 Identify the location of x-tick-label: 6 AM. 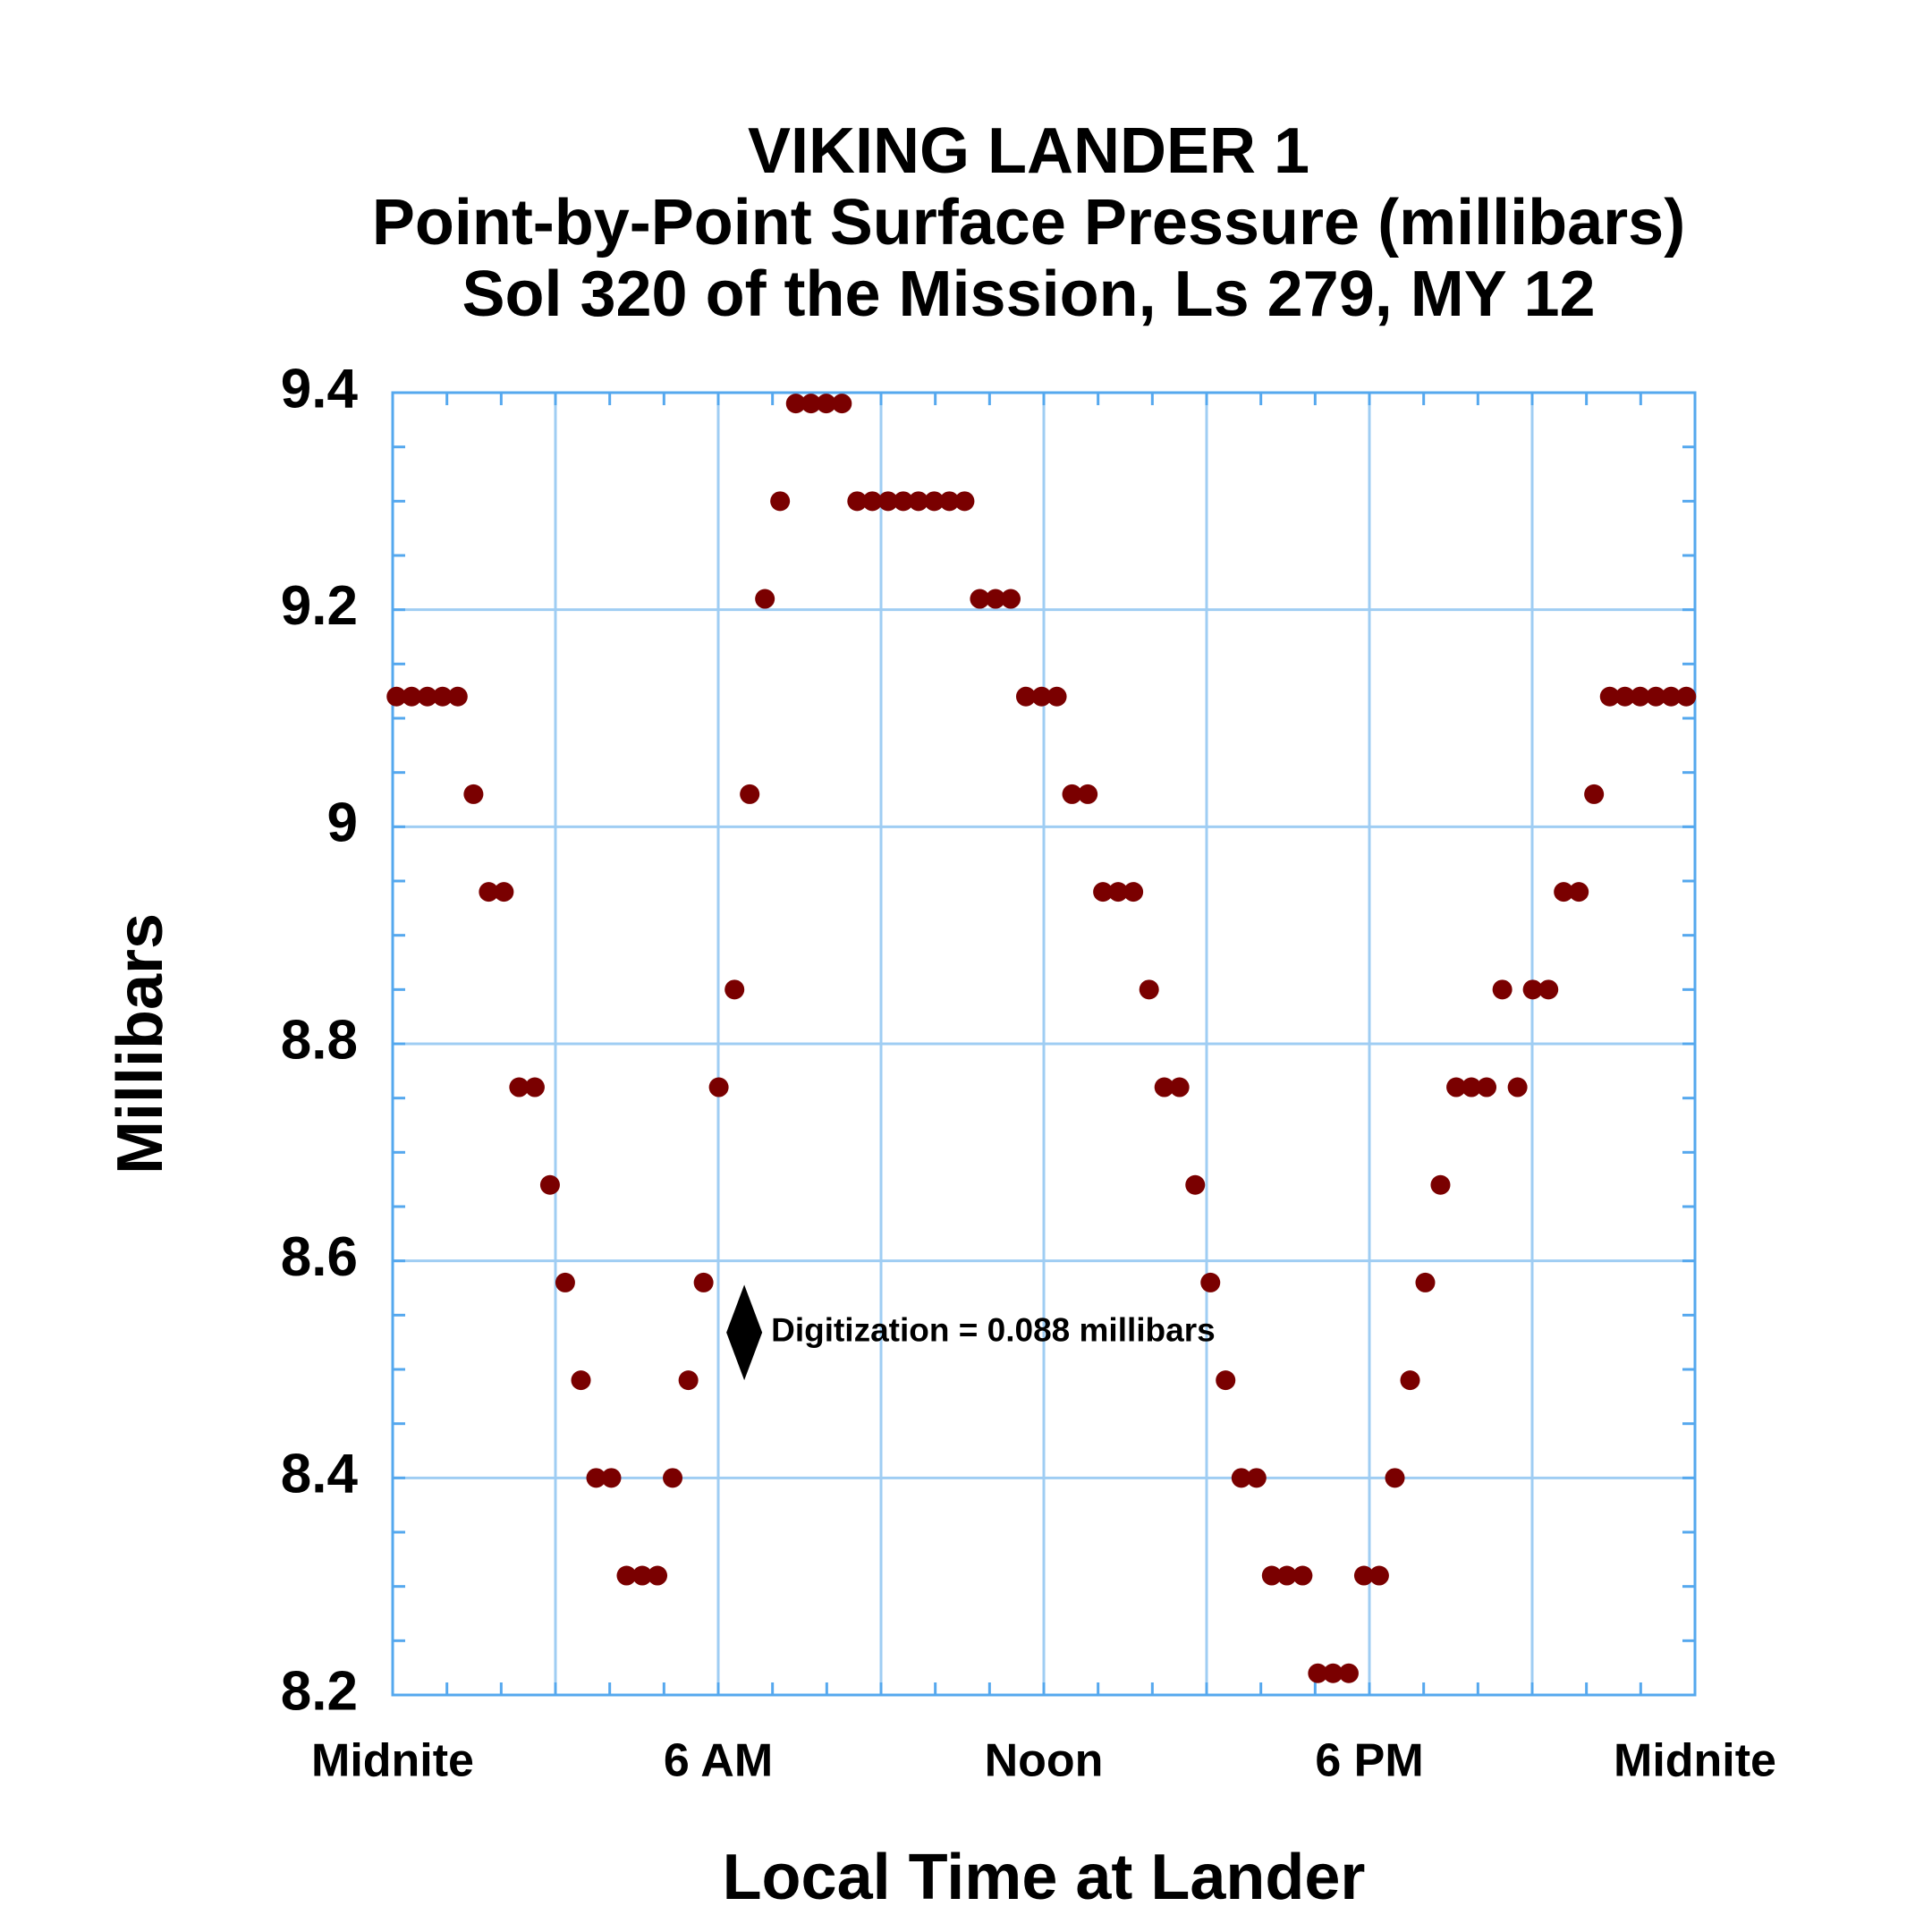
(718, 1761).